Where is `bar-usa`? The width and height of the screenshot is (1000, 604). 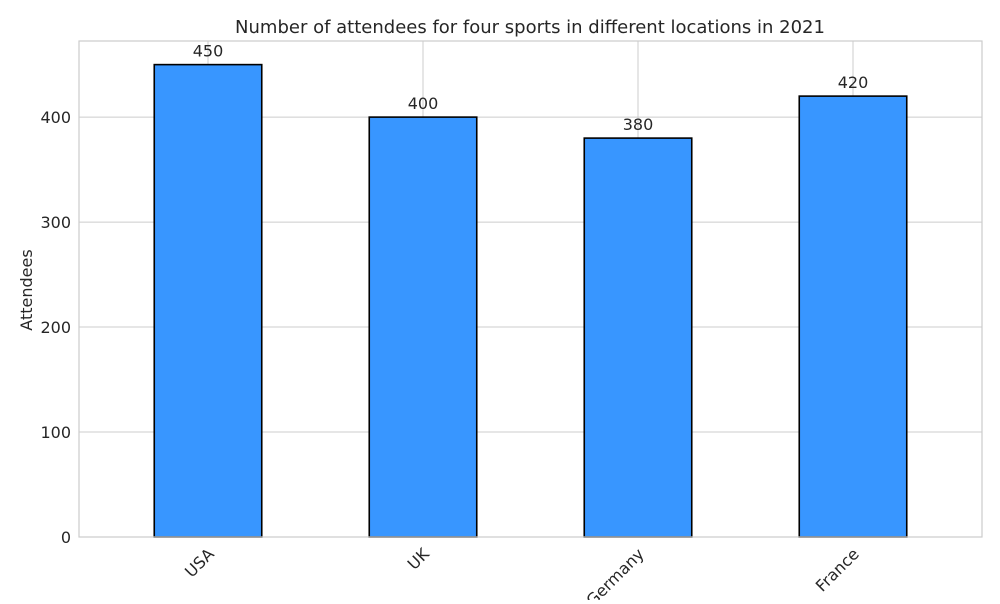
bar-usa is located at coordinates (208, 300).